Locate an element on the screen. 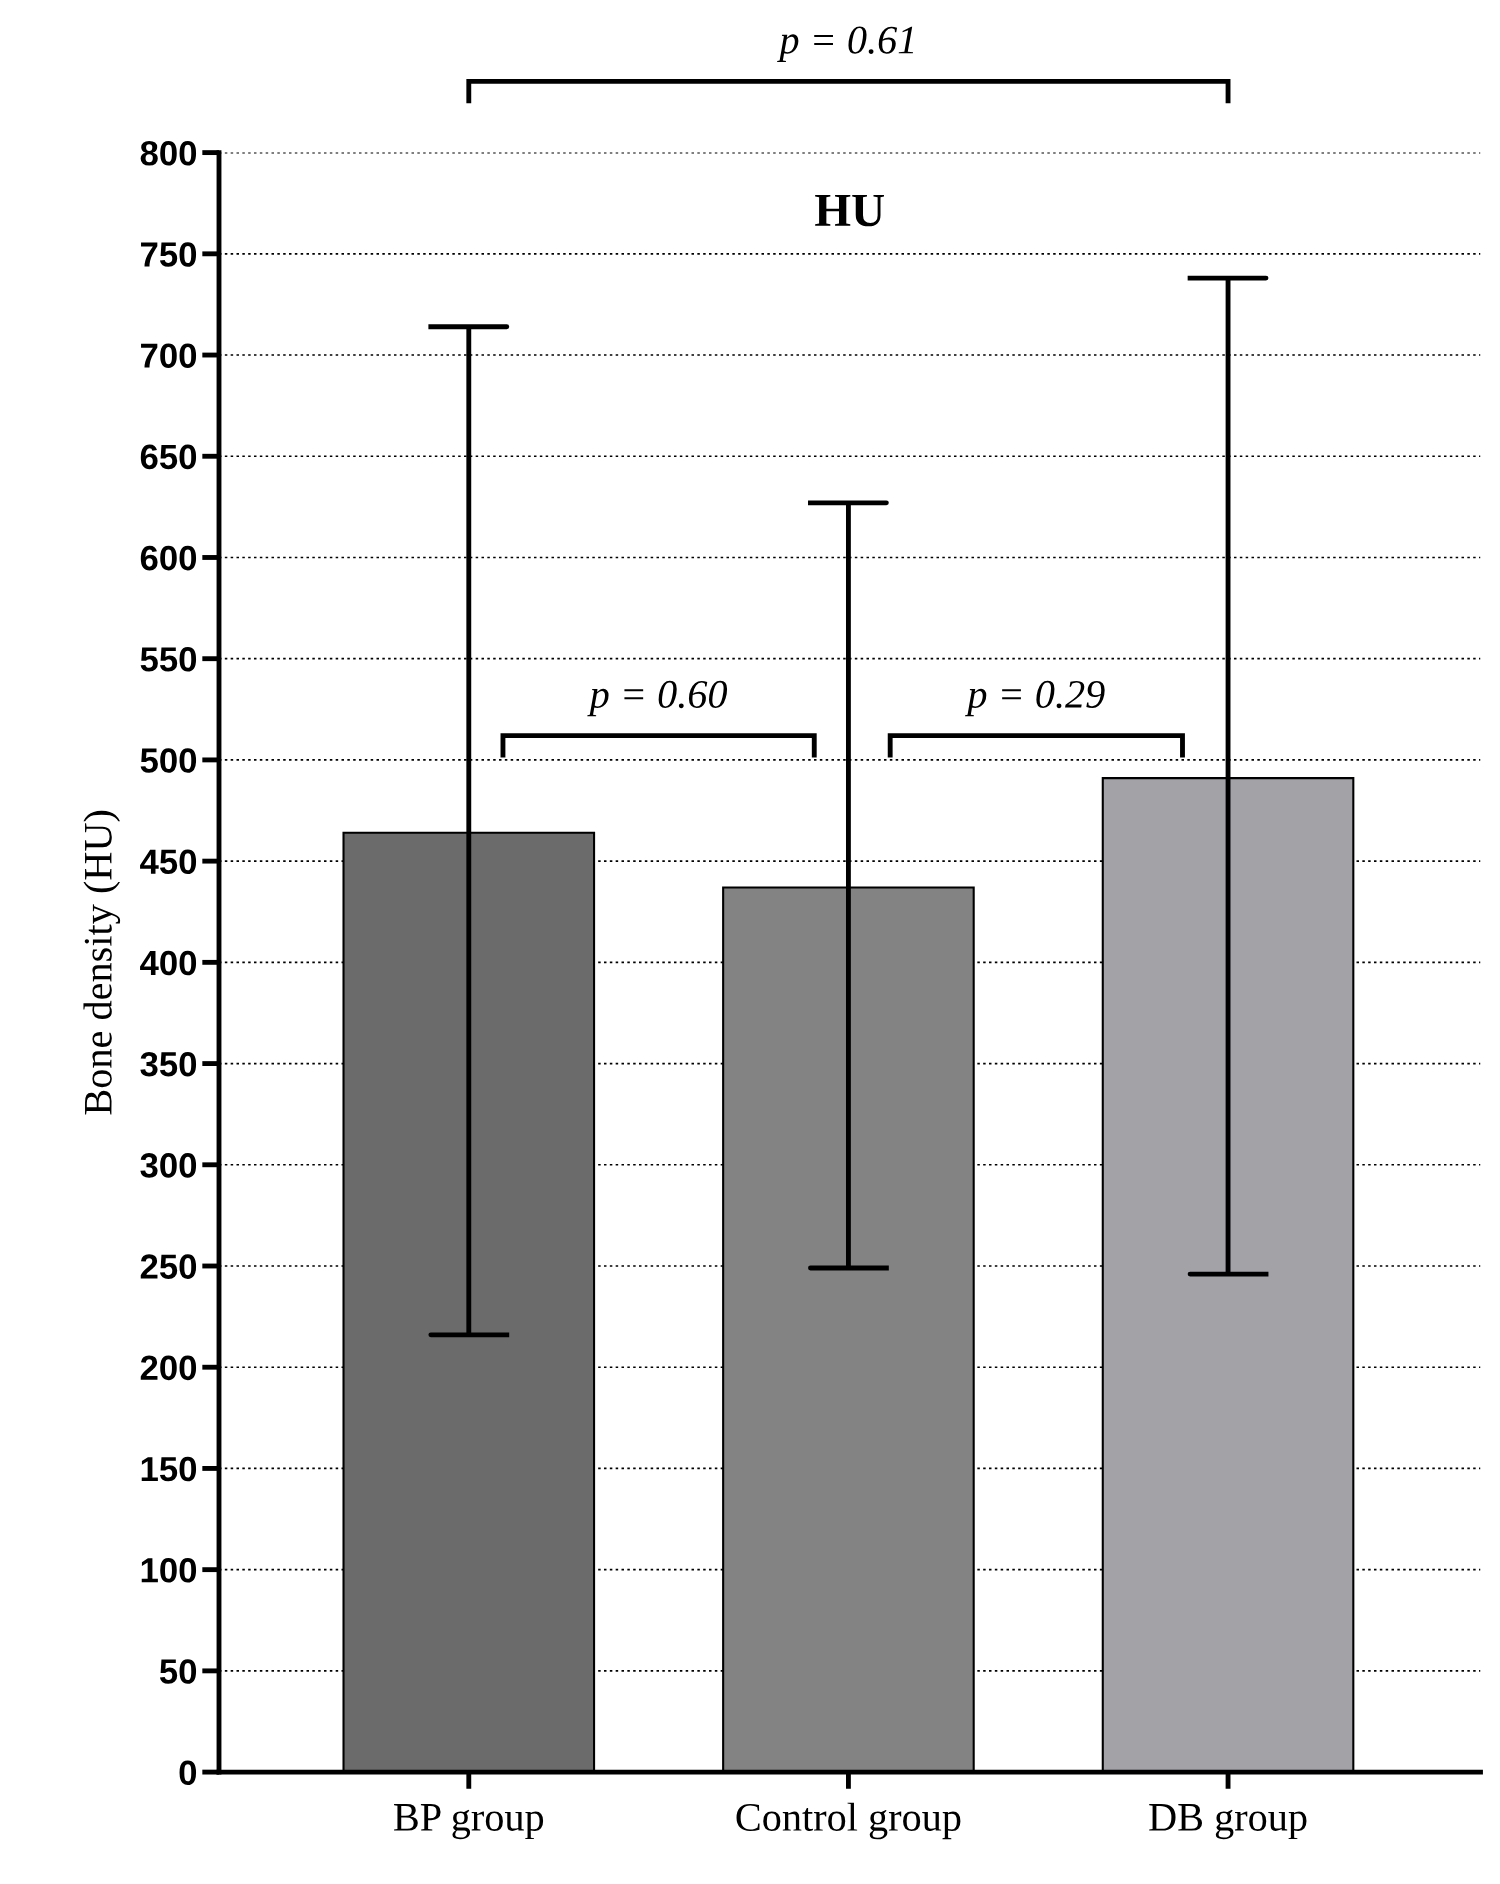 This screenshot has width=1500, height=1884. y-tick-label: 750 is located at coordinates (169, 254).